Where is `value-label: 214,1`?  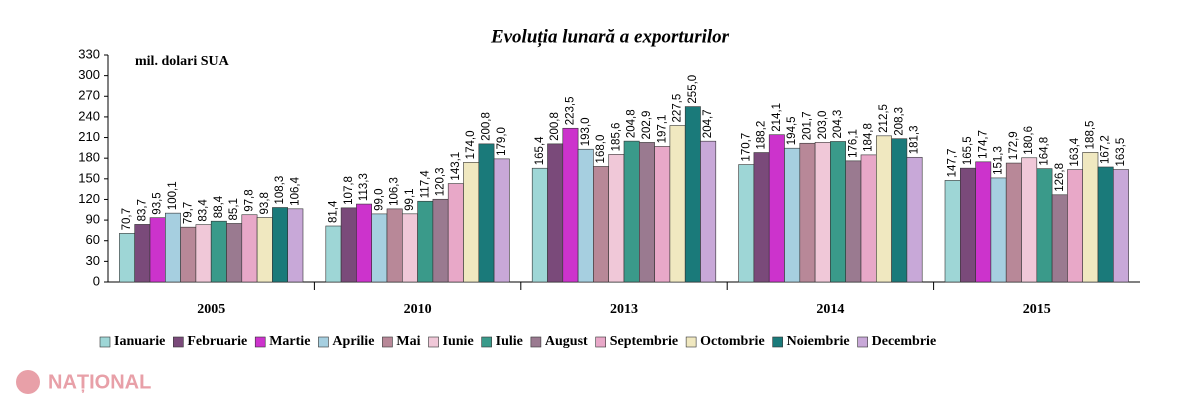
value-label: 214,1 is located at coordinates (777, 117).